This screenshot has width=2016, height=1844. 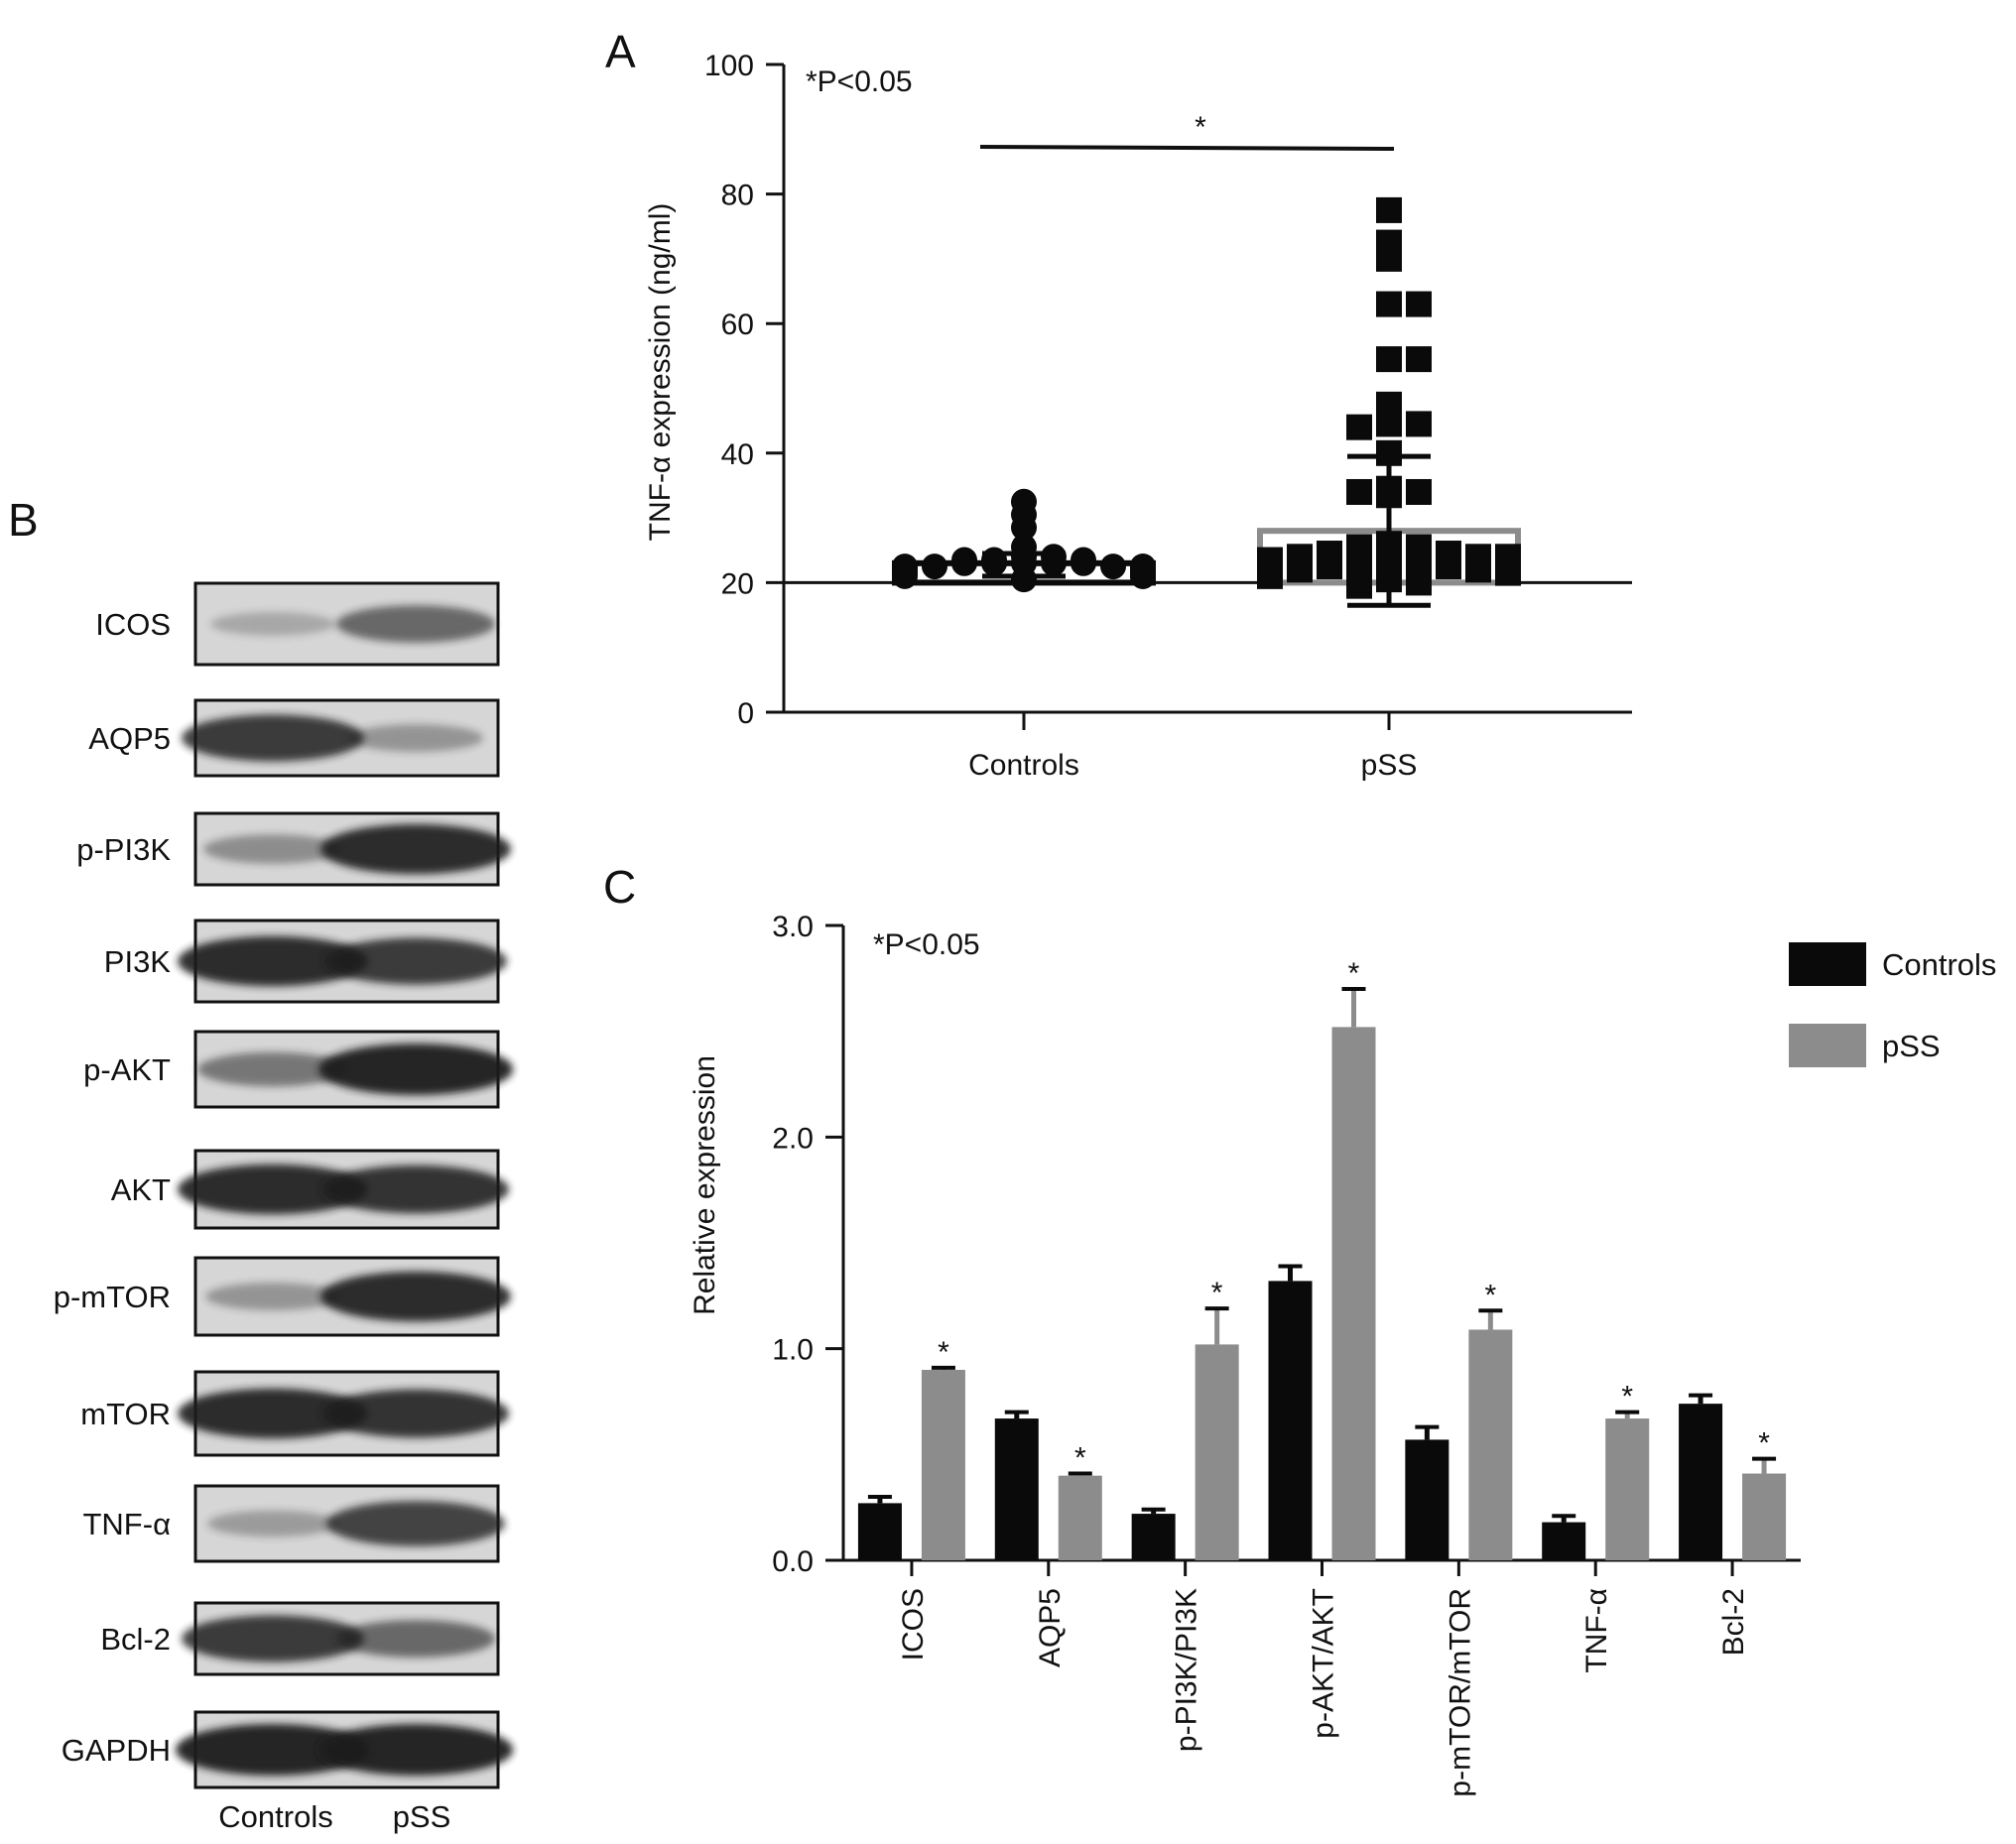 I want to click on panel-c-x-tick-label: TNF-α, so click(x=1596, y=1631).